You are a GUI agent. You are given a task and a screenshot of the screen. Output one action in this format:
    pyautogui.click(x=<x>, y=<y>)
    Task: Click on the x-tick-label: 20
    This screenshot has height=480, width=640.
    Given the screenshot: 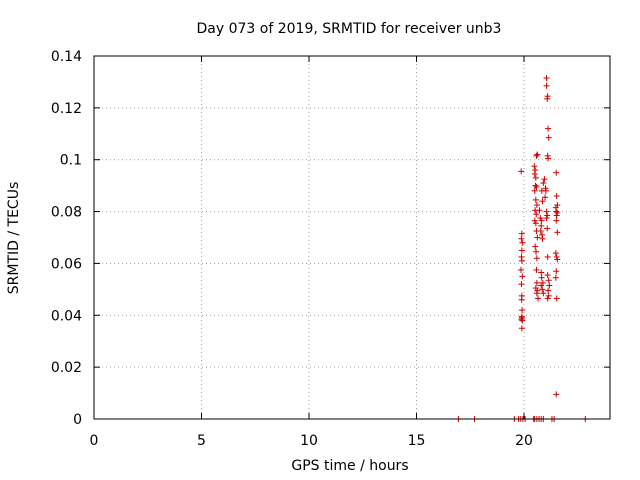 What is the action you would take?
    pyautogui.click(x=524, y=441)
    